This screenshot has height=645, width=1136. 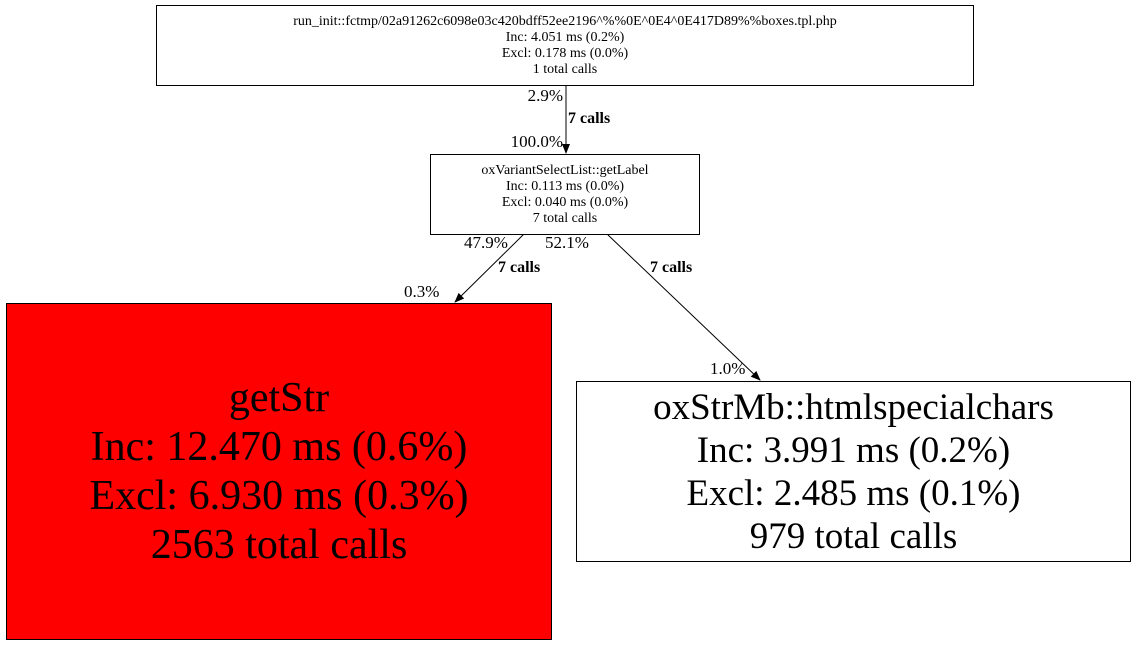 I want to click on node-title: getStr, so click(x=279, y=397).